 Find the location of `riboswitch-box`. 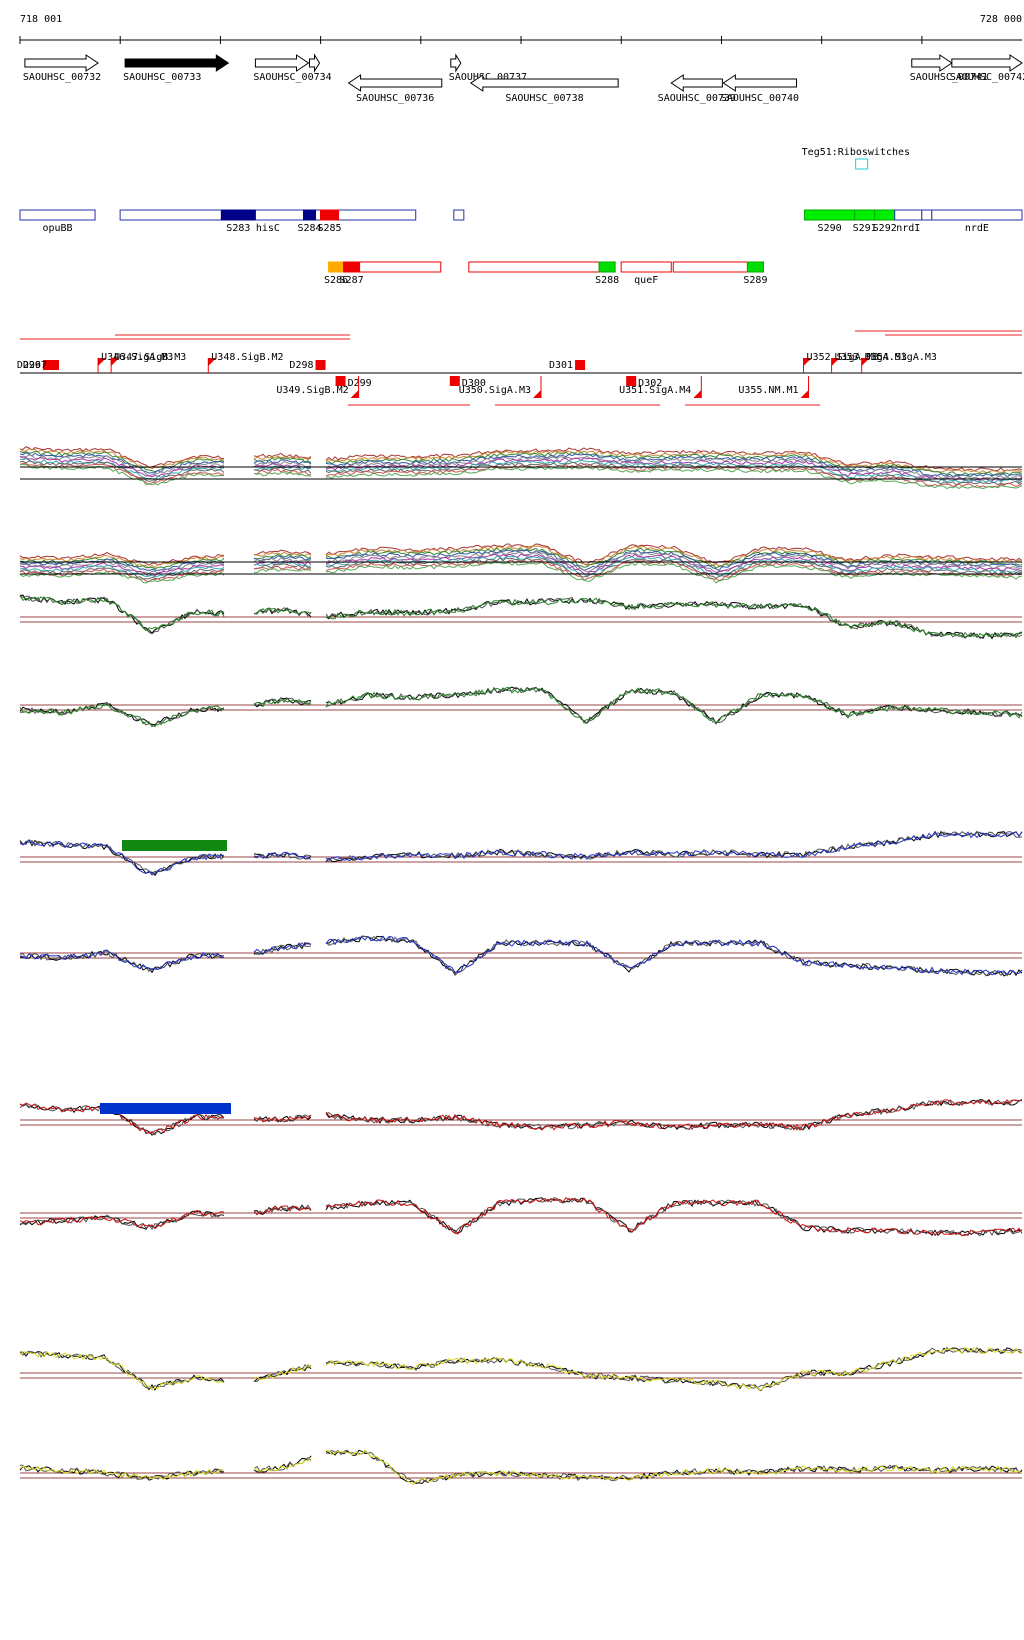

riboswitch-box is located at coordinates (862, 164).